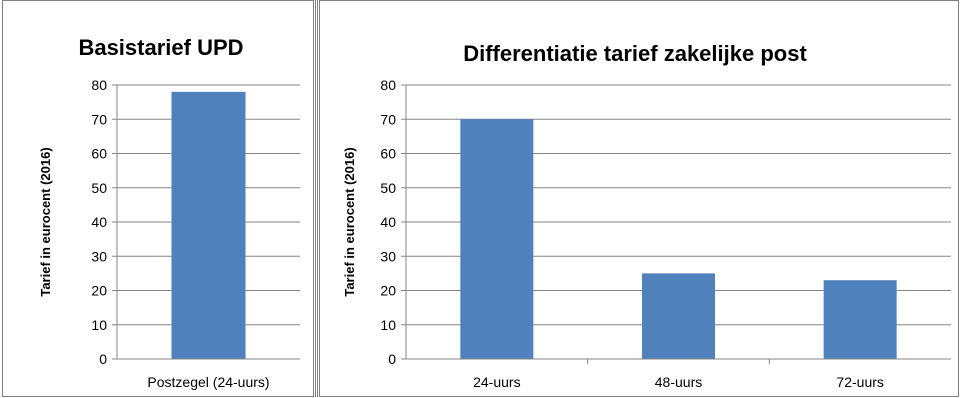  I want to click on x-tick-label: Postzegel (24-uurs), so click(208, 382).